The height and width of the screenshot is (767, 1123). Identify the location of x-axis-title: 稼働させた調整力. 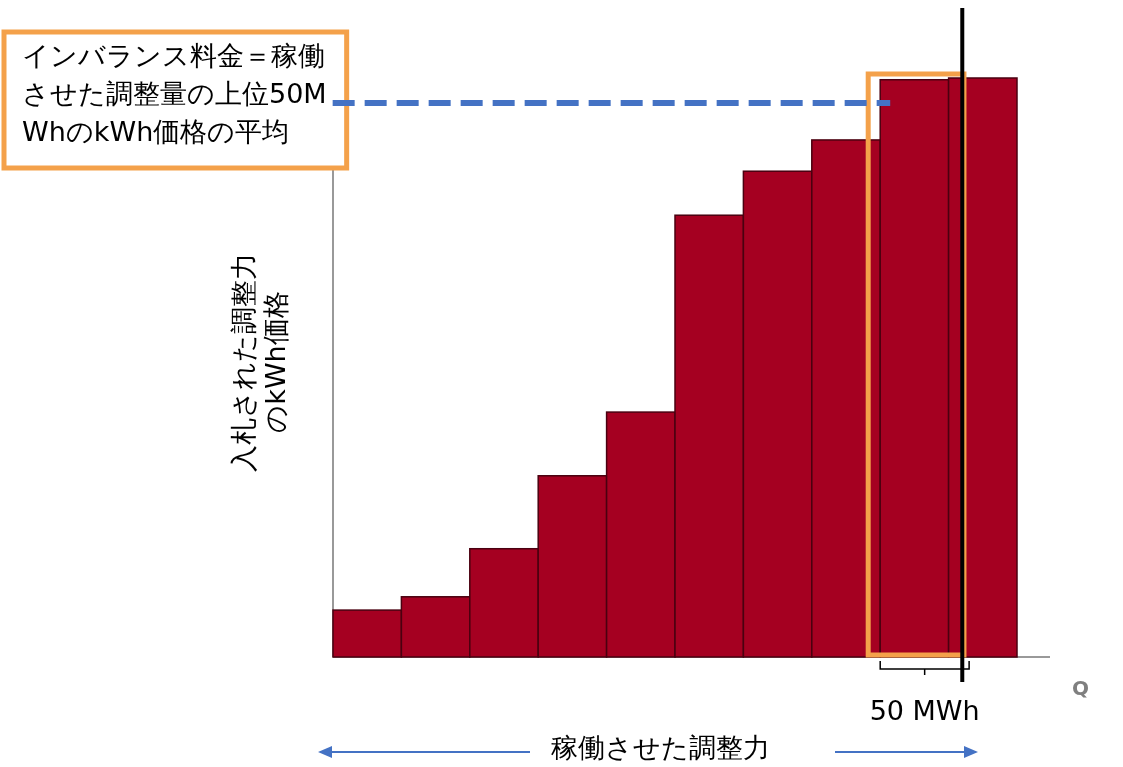
(660, 747).